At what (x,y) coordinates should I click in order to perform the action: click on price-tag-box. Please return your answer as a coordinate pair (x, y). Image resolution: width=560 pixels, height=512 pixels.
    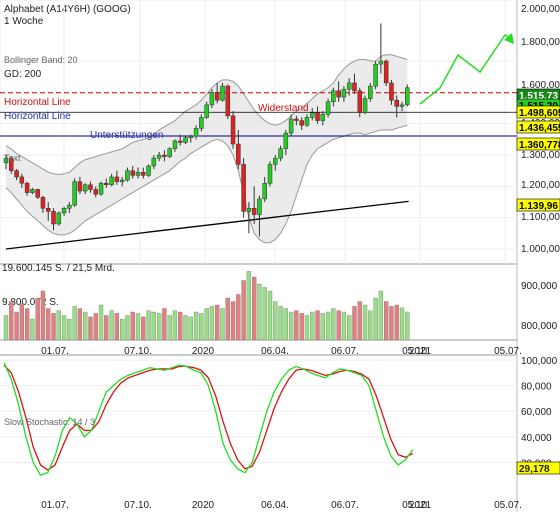
    Looking at the image, I should click on (538, 112).